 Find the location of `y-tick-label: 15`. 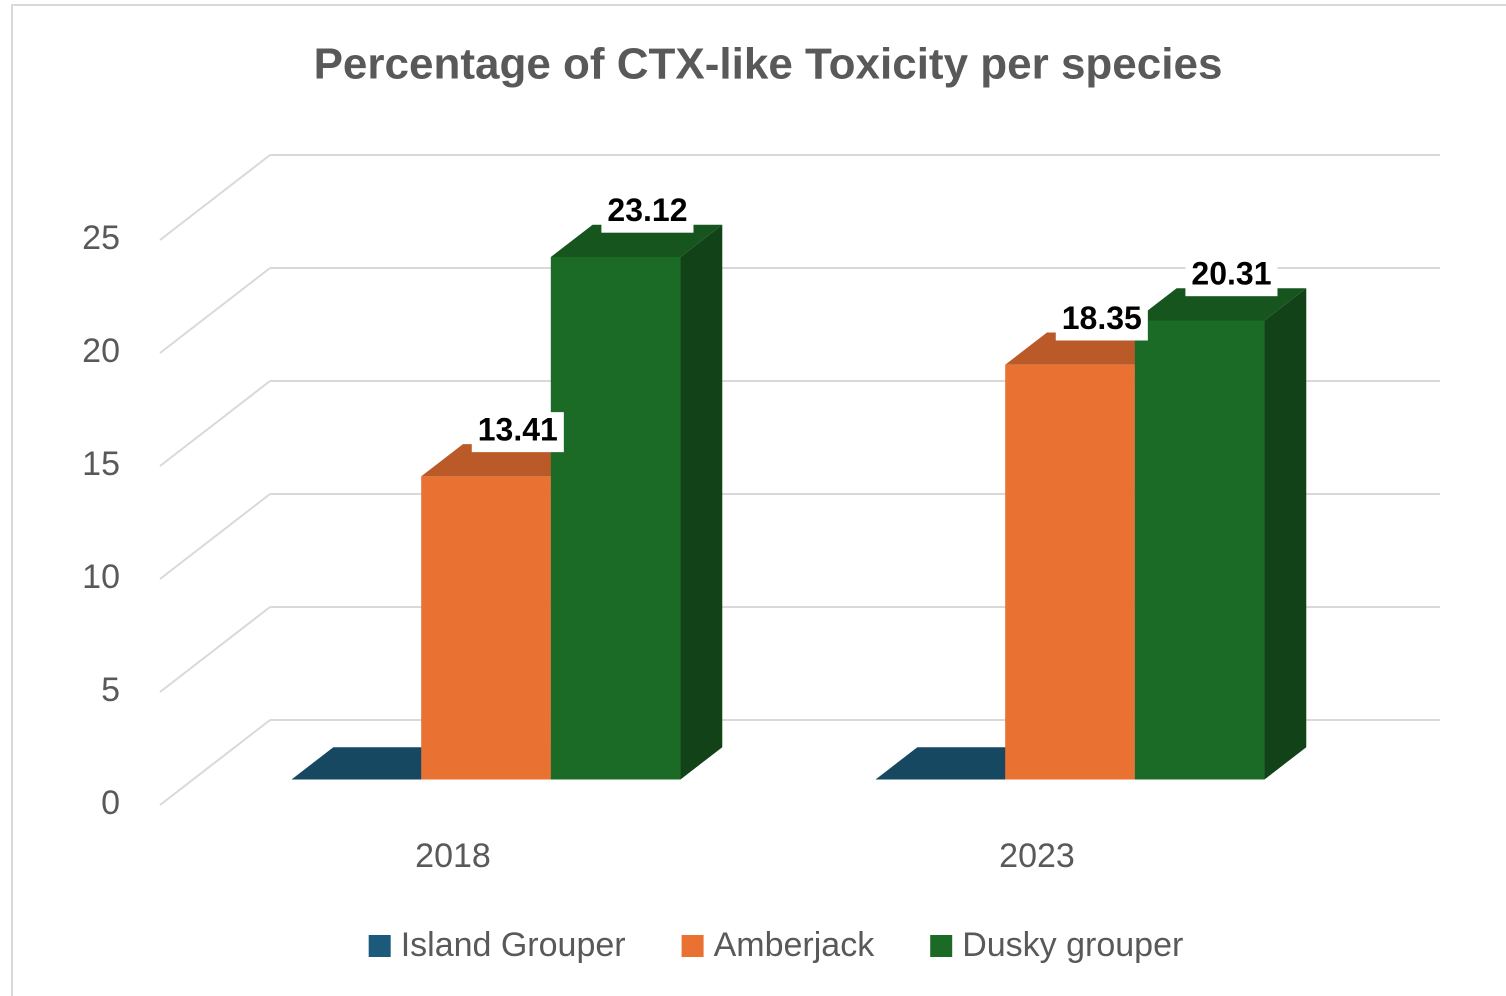

y-tick-label: 15 is located at coordinates (101, 464).